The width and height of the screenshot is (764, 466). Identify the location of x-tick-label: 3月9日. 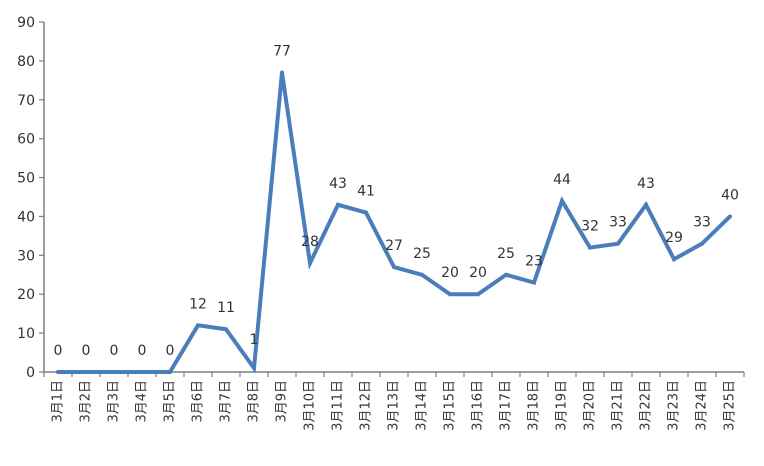
(282, 401).